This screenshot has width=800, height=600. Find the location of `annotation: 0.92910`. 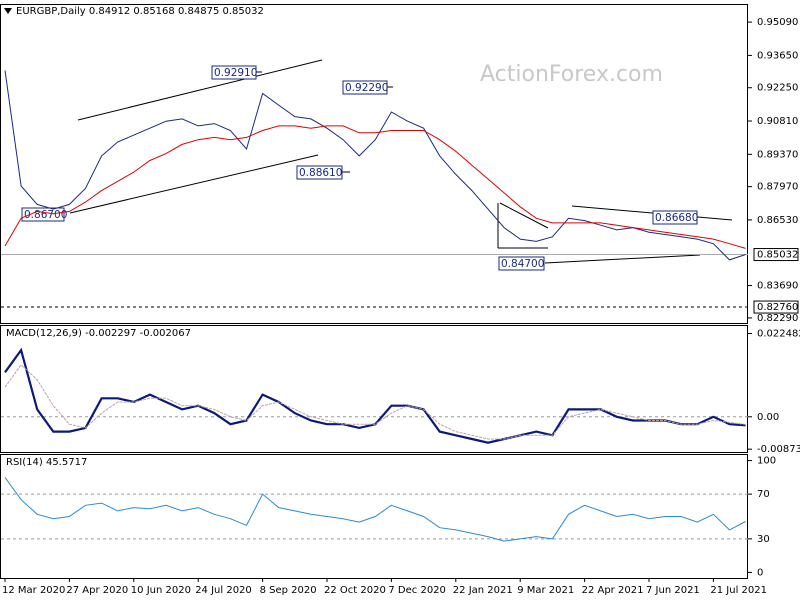

annotation: 0.92910 is located at coordinates (235, 73).